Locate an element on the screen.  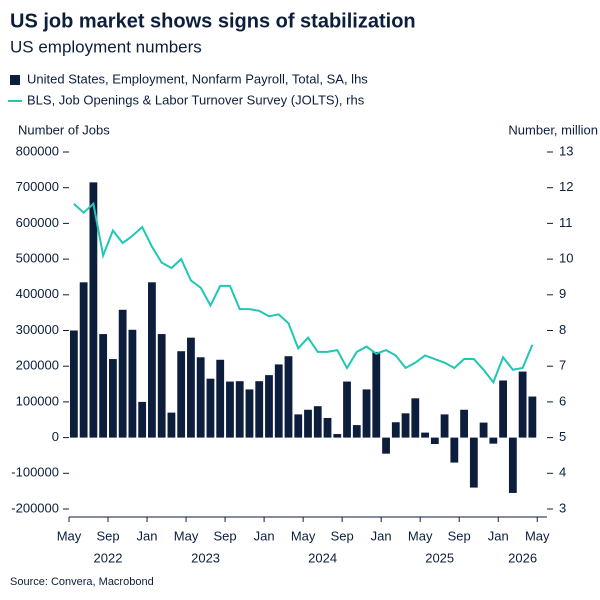
y-axis-title: Number of Jobs is located at coordinates (64, 129).